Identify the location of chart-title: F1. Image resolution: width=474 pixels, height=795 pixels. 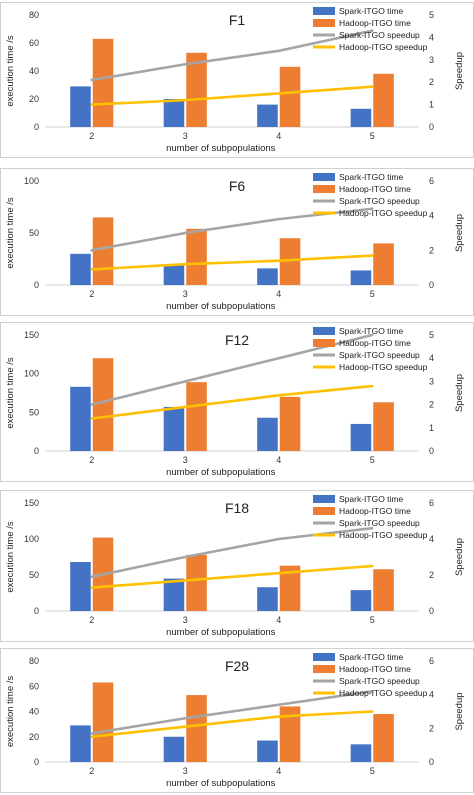
(237, 20).